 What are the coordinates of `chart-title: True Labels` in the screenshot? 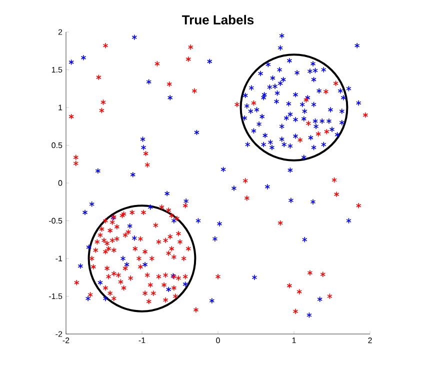 It's located at (218, 19).